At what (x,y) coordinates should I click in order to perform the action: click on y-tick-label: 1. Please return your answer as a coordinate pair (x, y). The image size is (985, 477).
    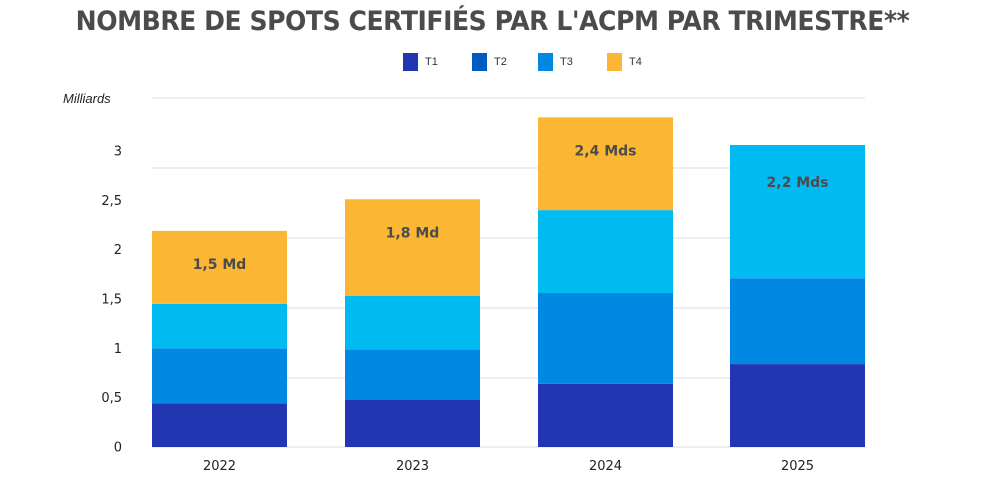
    Looking at the image, I should click on (118, 349).